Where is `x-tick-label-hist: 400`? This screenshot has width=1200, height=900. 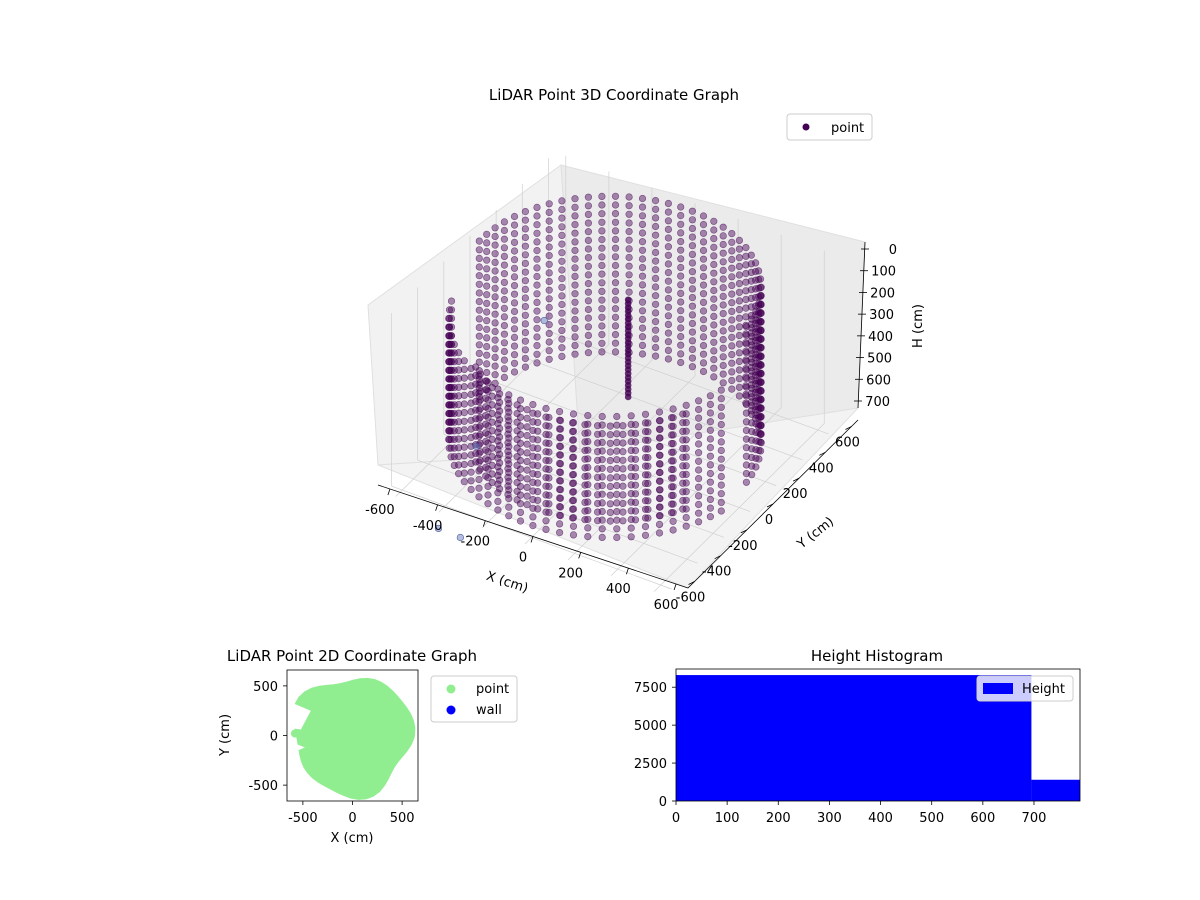
x-tick-label-hist: 400 is located at coordinates (880, 818).